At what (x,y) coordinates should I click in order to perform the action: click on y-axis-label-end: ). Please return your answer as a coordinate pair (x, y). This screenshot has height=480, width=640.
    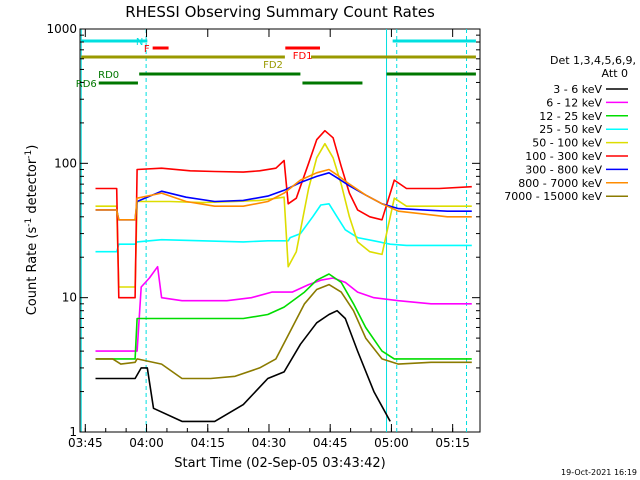
    Looking at the image, I should click on (32, 147).